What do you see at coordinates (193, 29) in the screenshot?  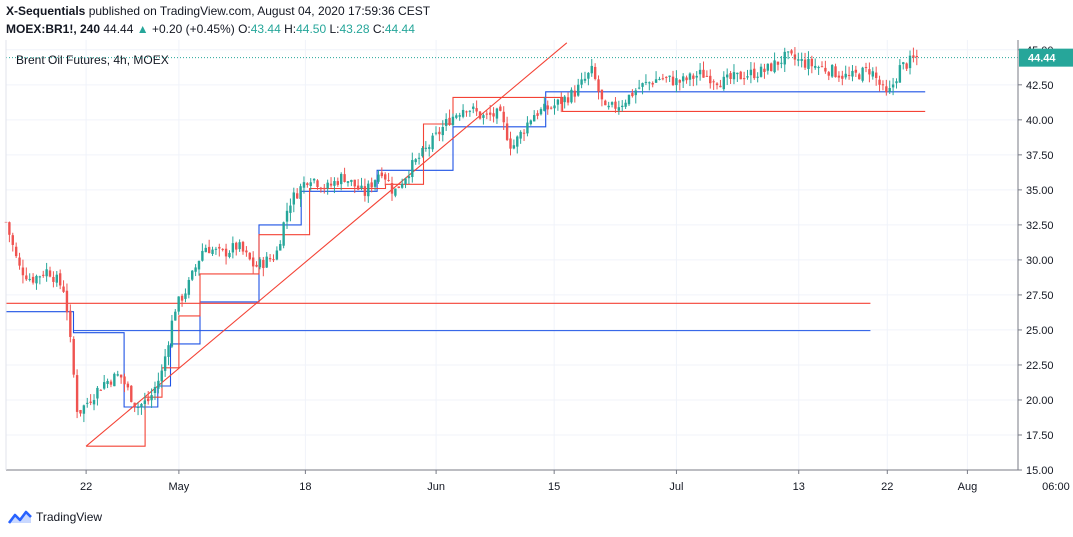 I see `price-change: +0.20 (+0.45%)` at bounding box center [193, 29].